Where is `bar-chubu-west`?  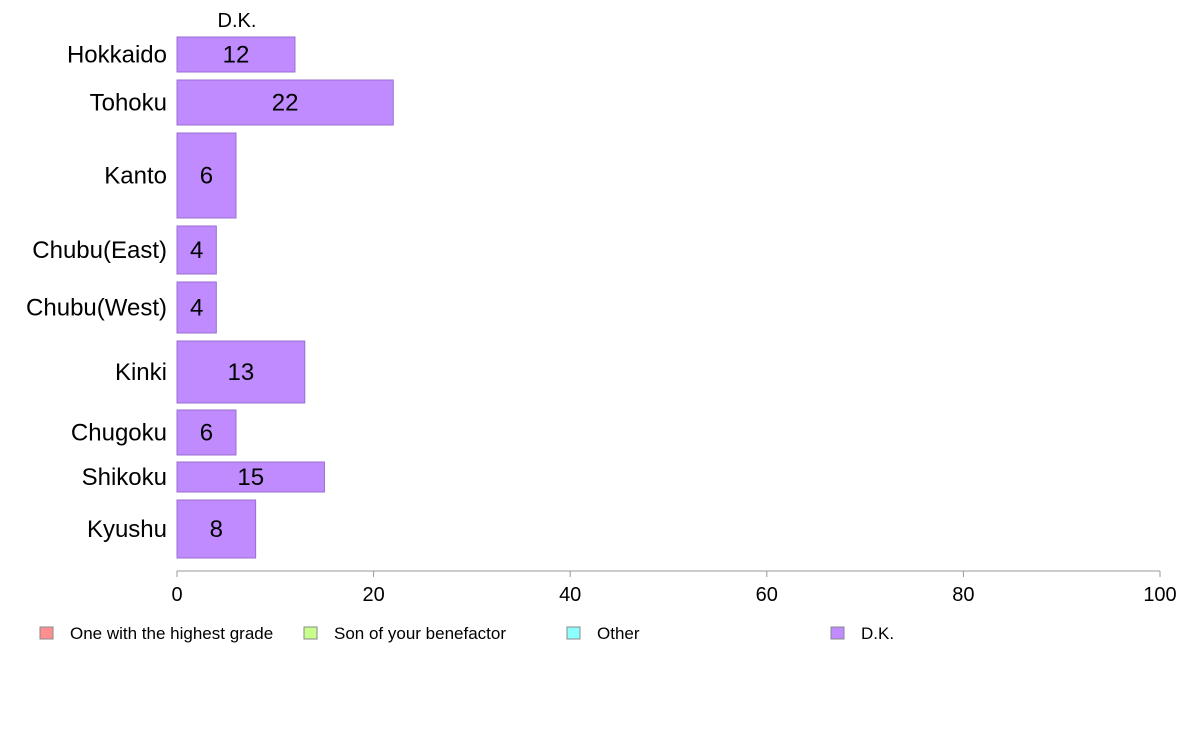 bar-chubu-west is located at coordinates (196, 307).